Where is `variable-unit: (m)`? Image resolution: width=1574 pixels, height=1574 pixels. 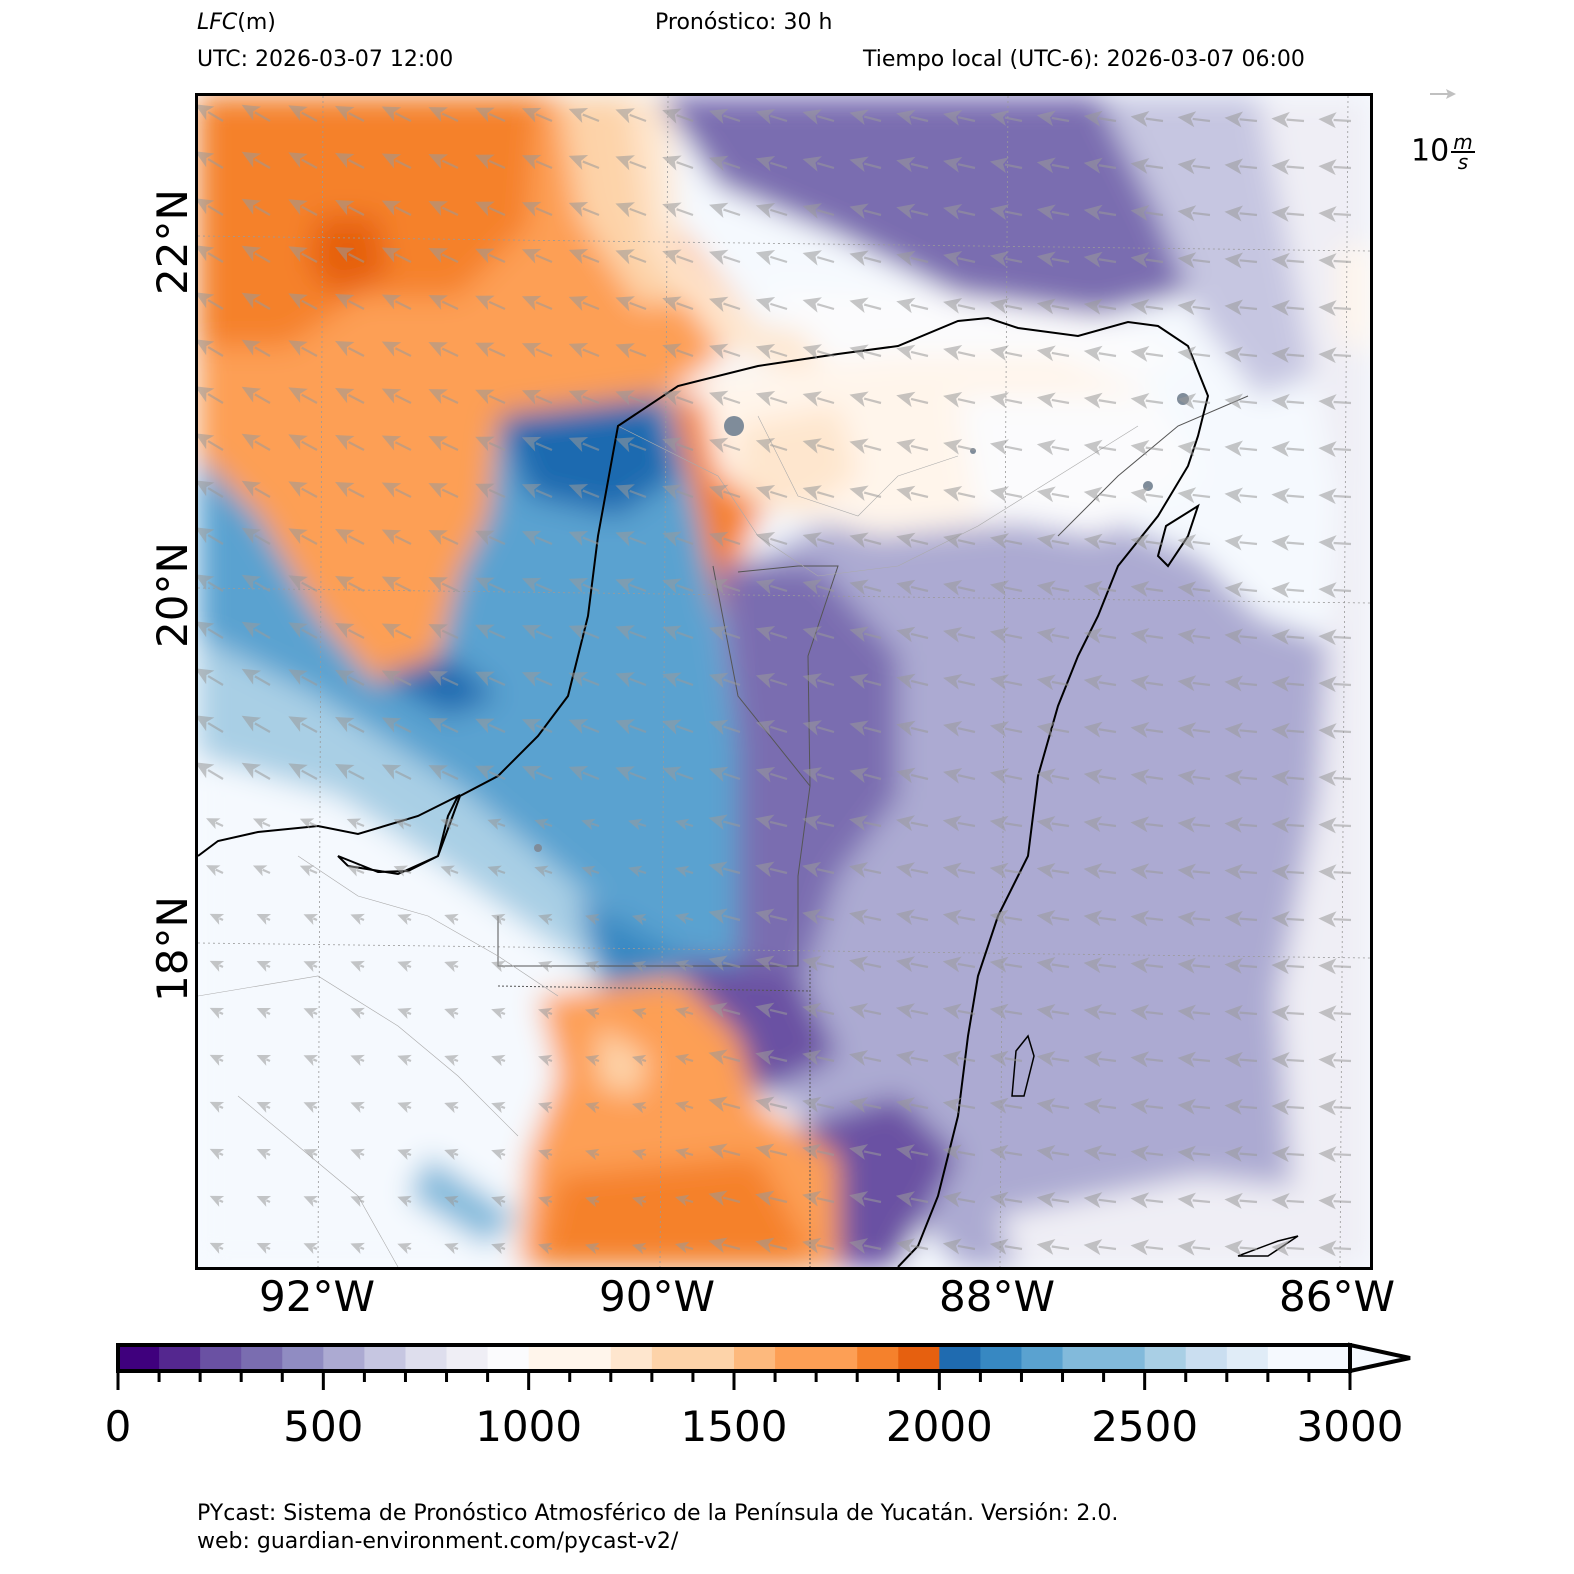 variable-unit: (m) is located at coordinates (256, 22).